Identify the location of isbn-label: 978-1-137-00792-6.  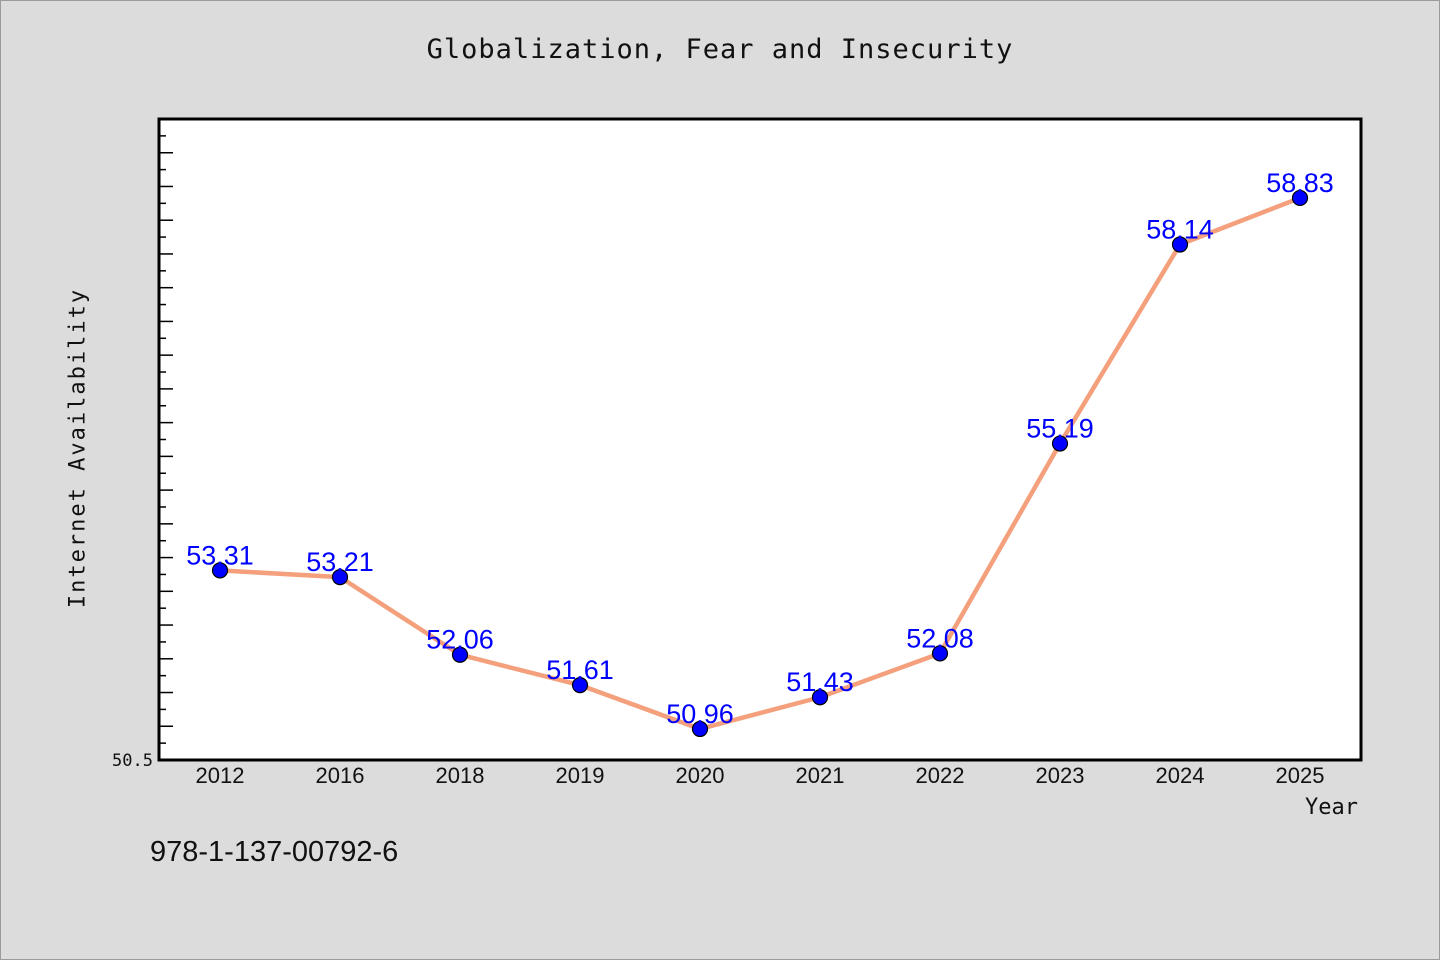
(274, 852).